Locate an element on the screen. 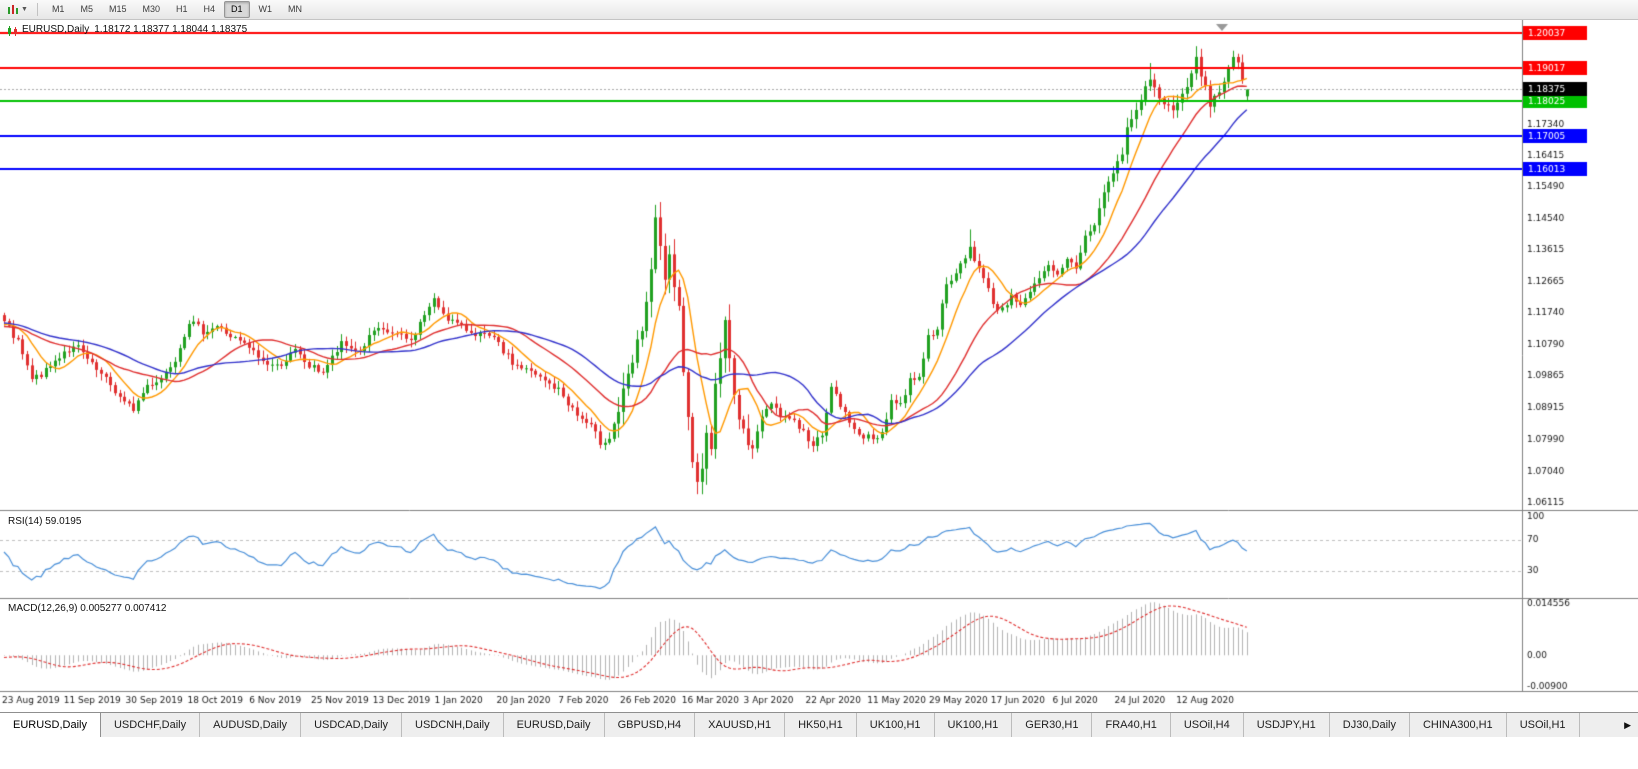 Image resolution: width=1638 pixels, height=769 pixels. bar-chart-icon is located at coordinates (13, 9).